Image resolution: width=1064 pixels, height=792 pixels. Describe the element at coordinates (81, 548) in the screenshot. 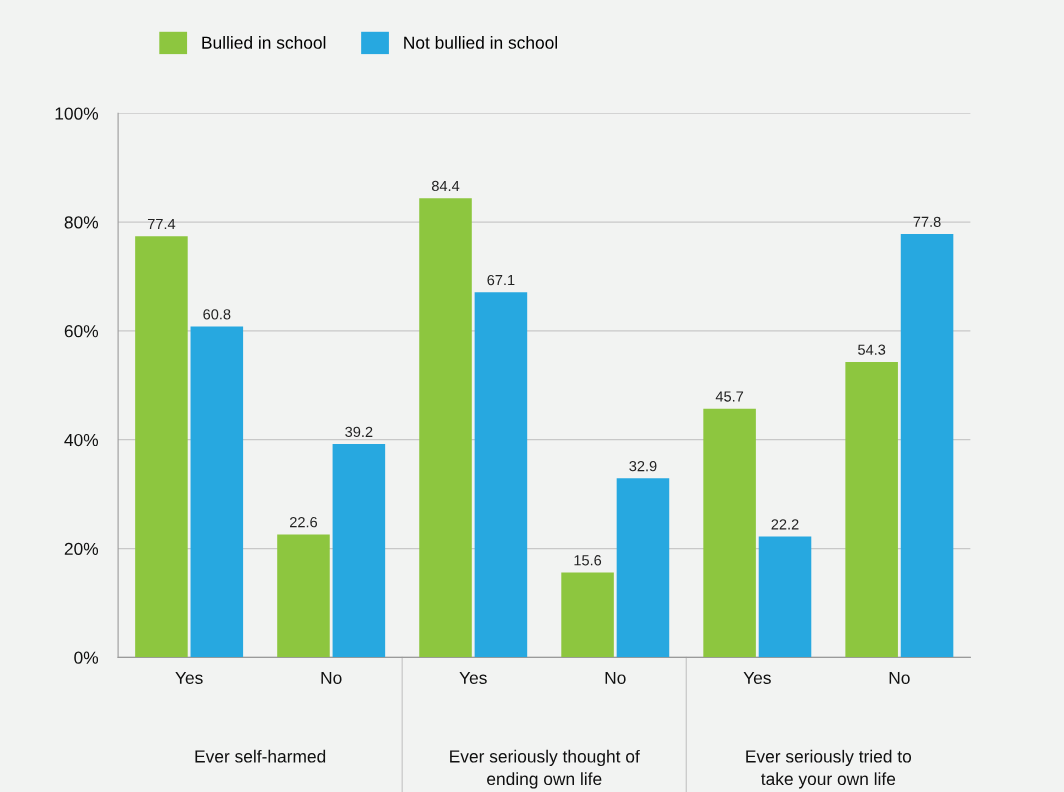

I see `y-tick-label: 20%` at that location.